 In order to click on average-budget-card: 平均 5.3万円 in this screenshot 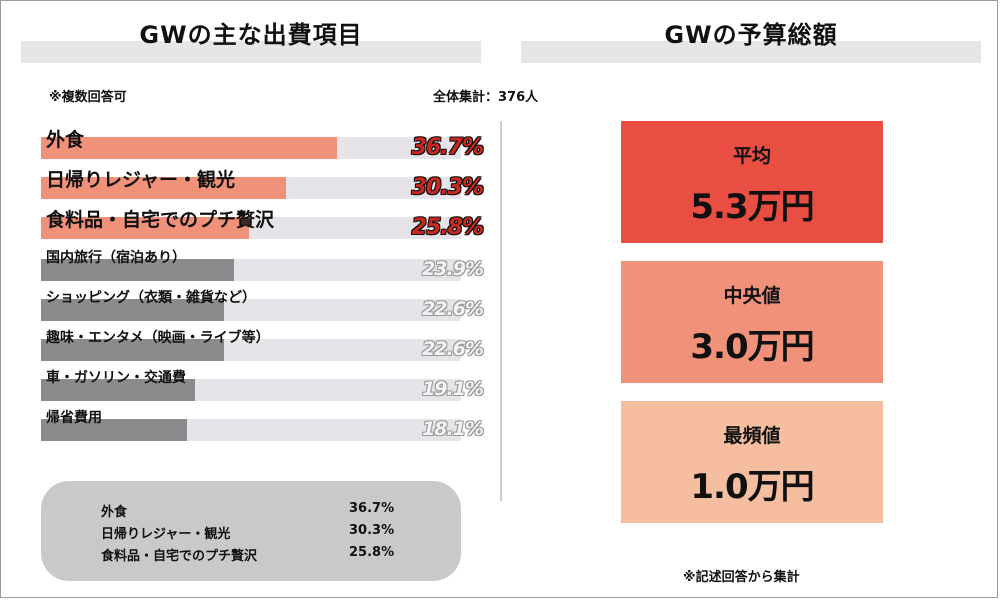, I will do `click(752, 182)`.